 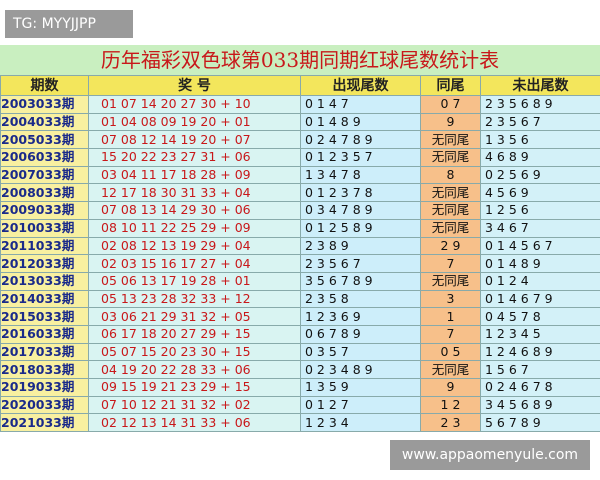 I want to click on table-cell: 1 2 4 6 8 9, so click(x=540, y=352).